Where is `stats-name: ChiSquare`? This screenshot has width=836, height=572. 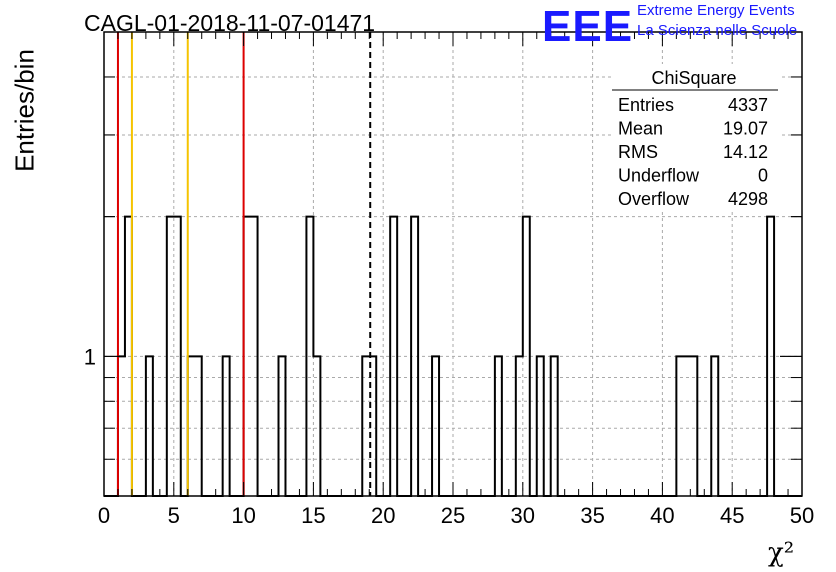
stats-name: ChiSquare is located at coordinates (693, 78).